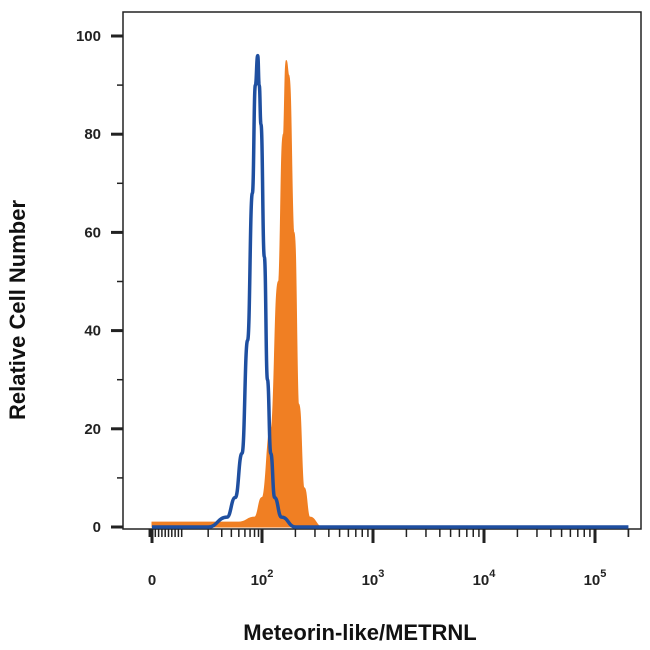  What do you see at coordinates (88, 36) in the screenshot?
I see `y-tick-label: 100` at bounding box center [88, 36].